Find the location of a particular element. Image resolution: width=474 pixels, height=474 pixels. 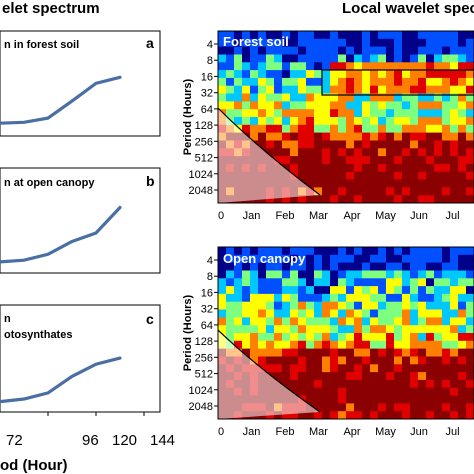

month-tick-label: Jul is located at coordinates (452, 216).